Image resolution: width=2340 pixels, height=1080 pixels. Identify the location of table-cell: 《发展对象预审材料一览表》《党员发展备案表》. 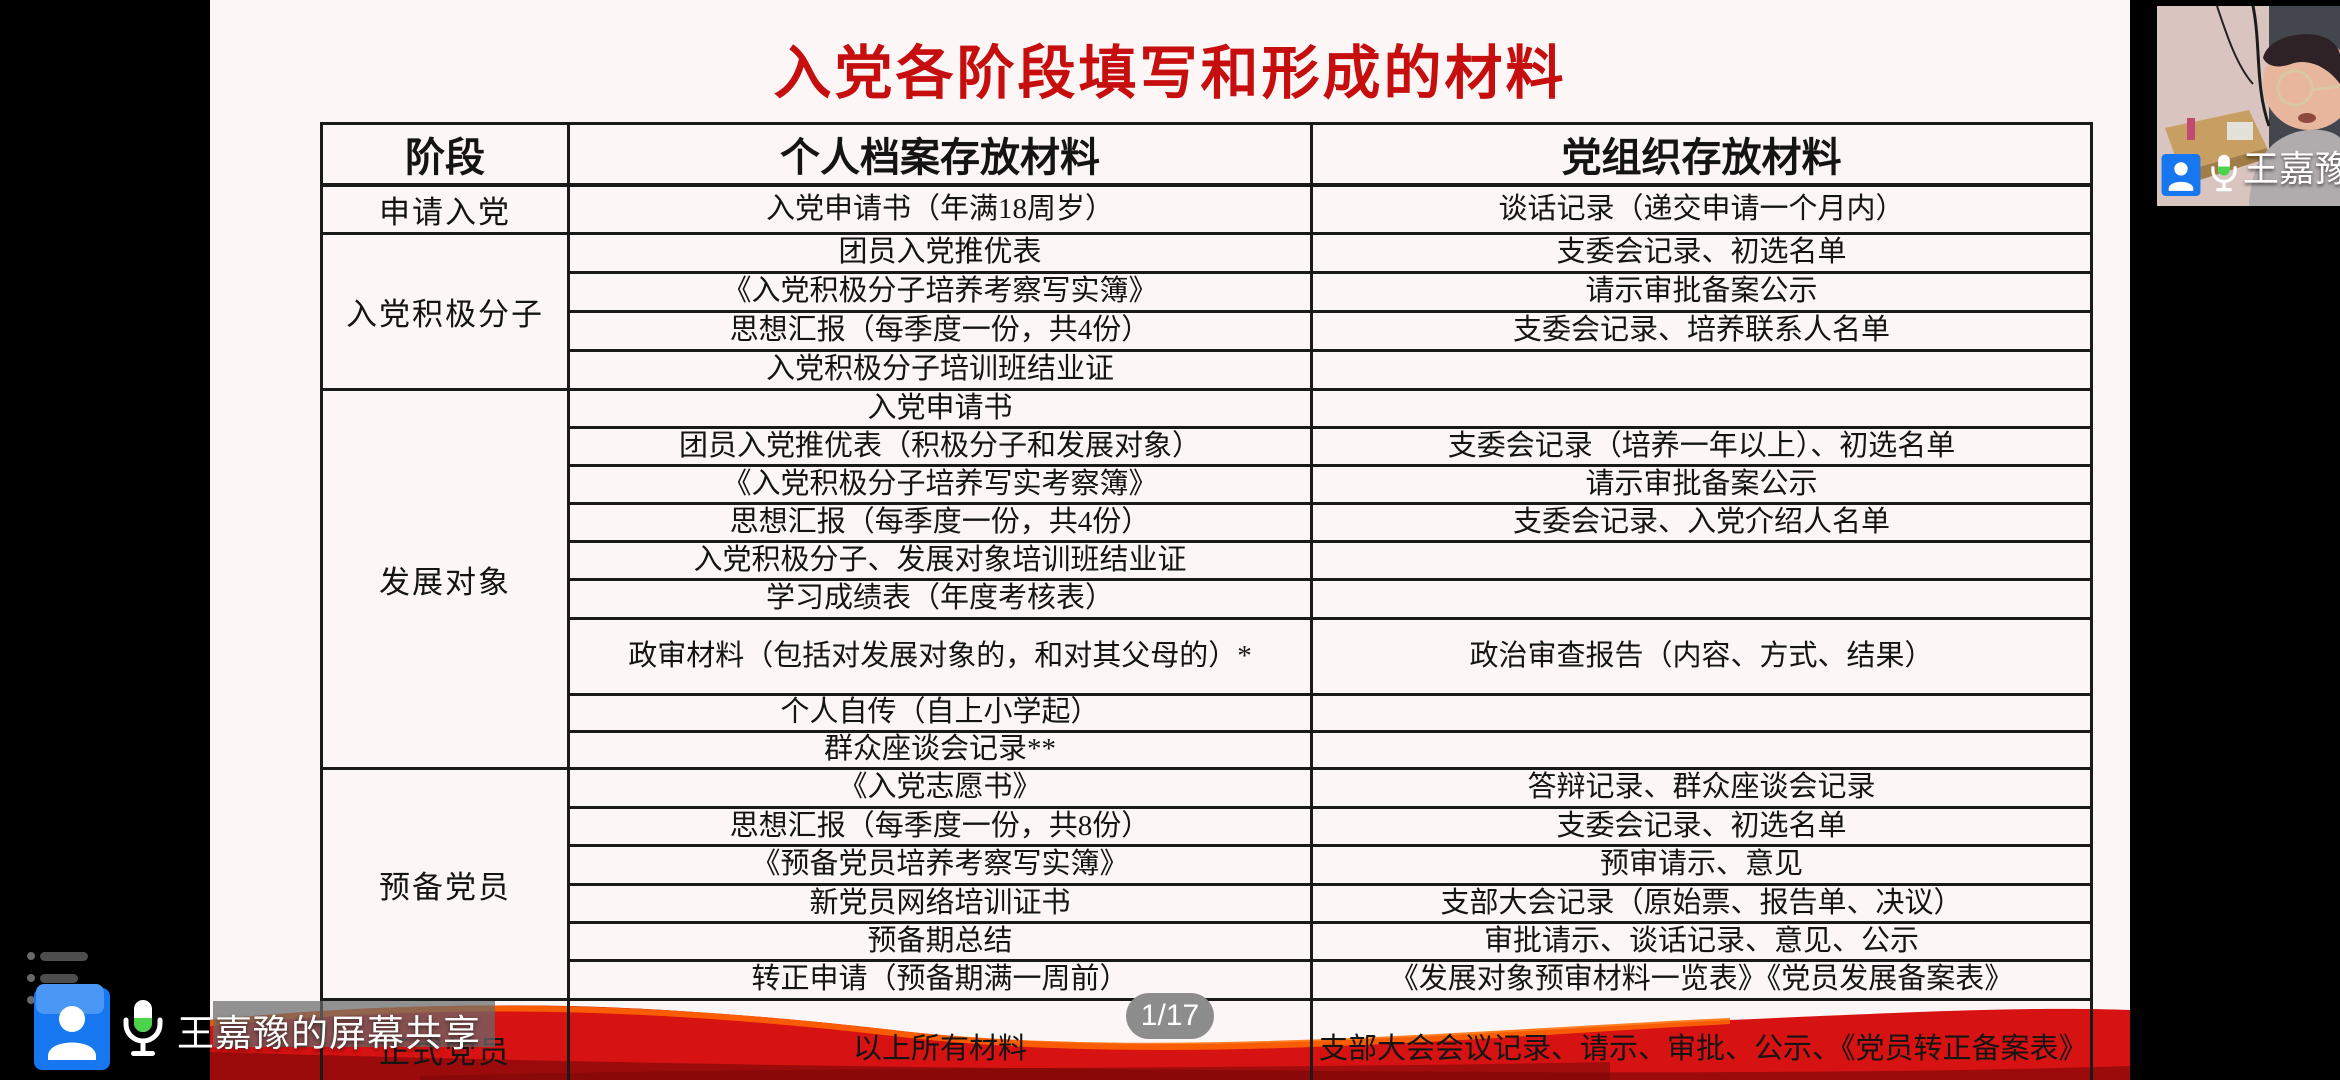
(1701, 980).